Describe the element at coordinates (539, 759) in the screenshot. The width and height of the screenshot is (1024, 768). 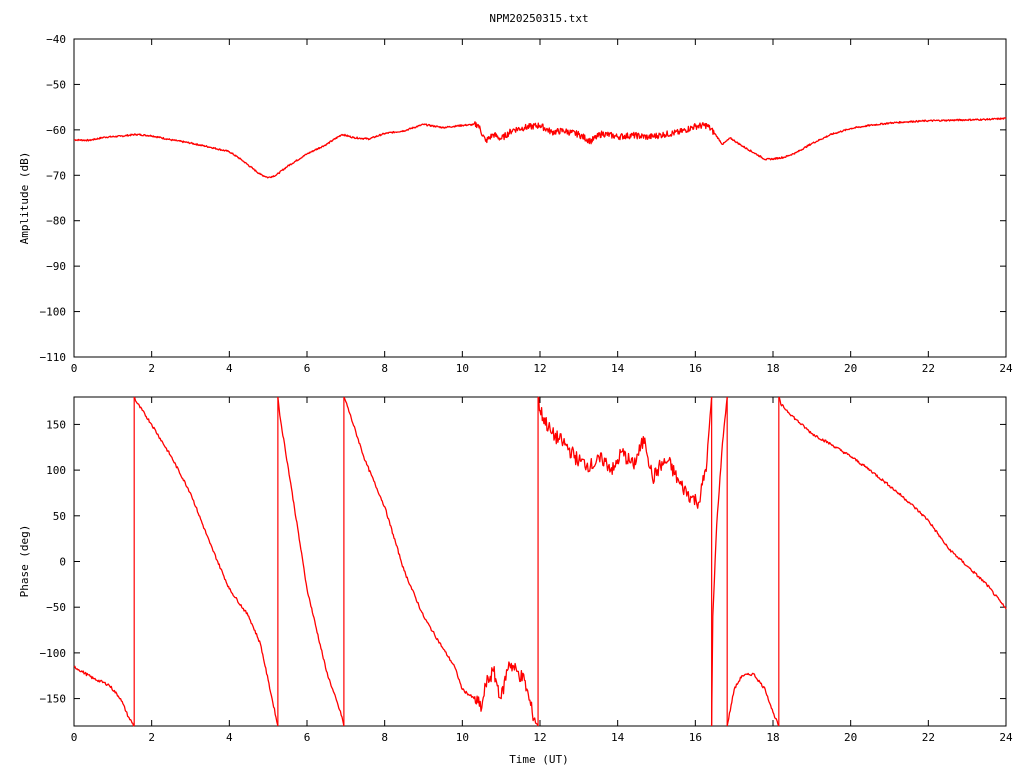
I see `time-x-axis-label: Time (UT)` at that location.